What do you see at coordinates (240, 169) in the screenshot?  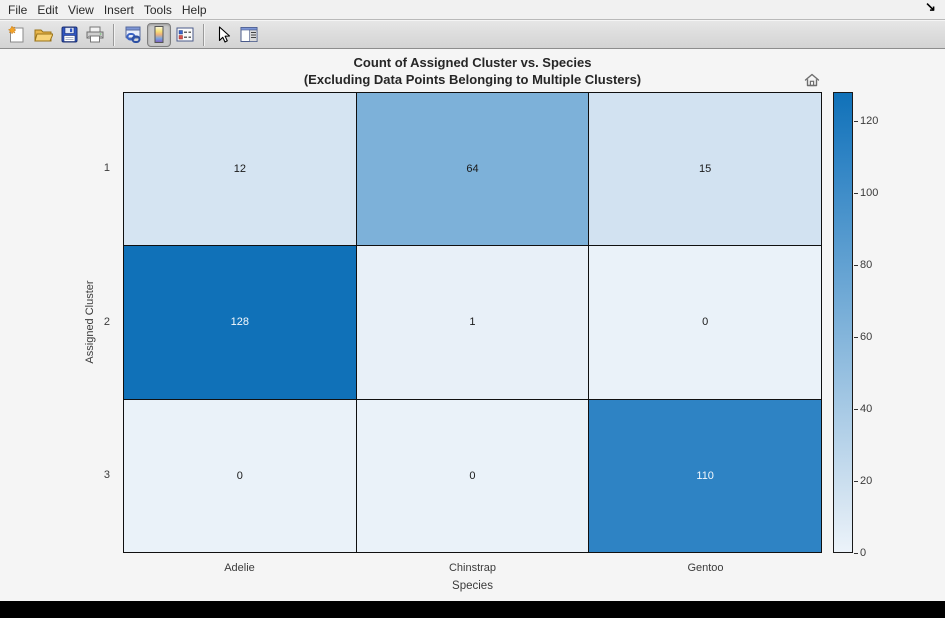 I see `heatmap-cell: 12` at bounding box center [240, 169].